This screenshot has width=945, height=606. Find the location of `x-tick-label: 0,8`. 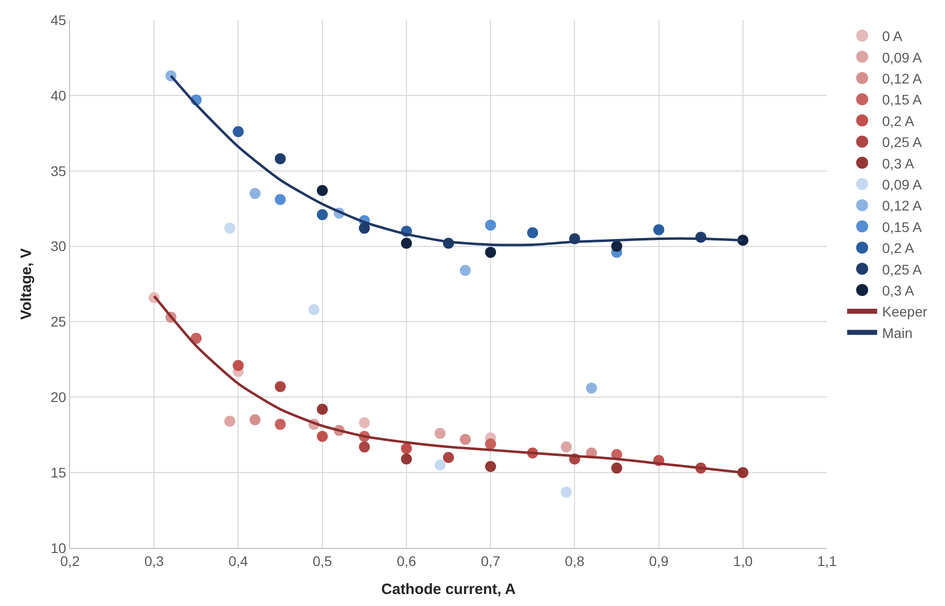

x-tick-label: 0,8 is located at coordinates (574, 560).